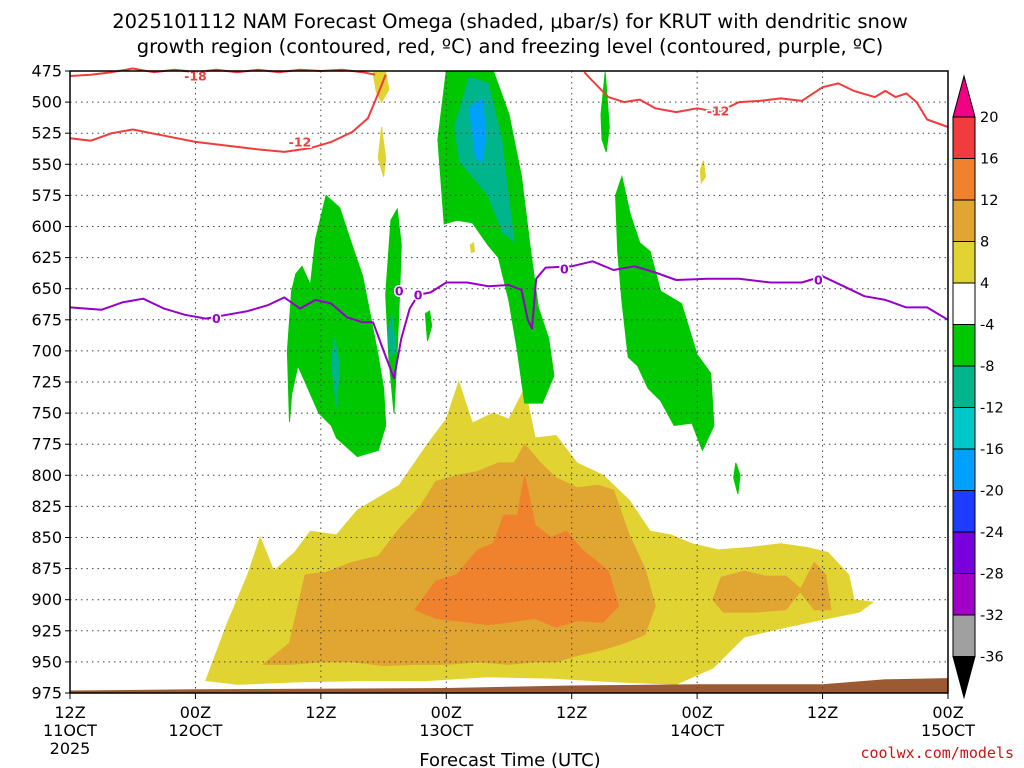 This screenshot has height=768, width=1024. I want to click on colorbar: 20 16 12 8 4 -4 -8 -12 -16 -20 -24 -28 -32 -36, so click(978, 387).